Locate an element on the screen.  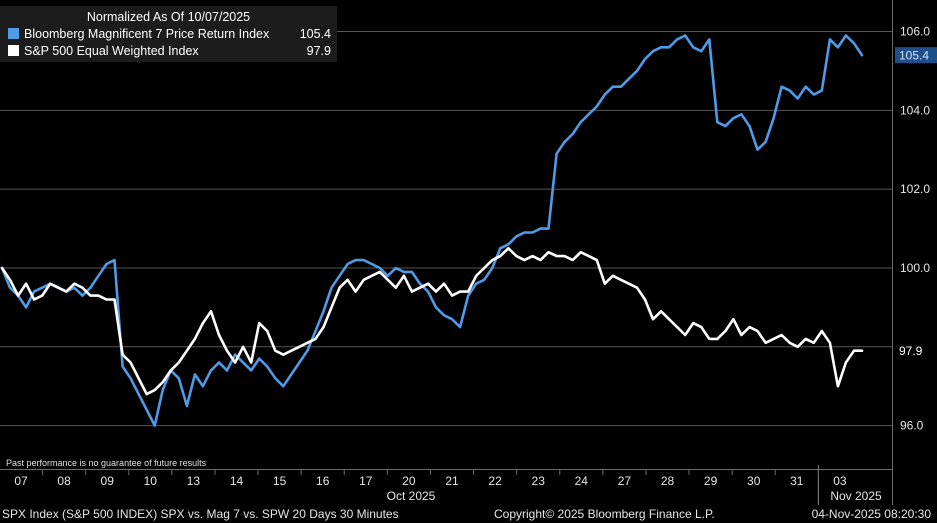
x-tick-label: 17 is located at coordinates (366, 481).